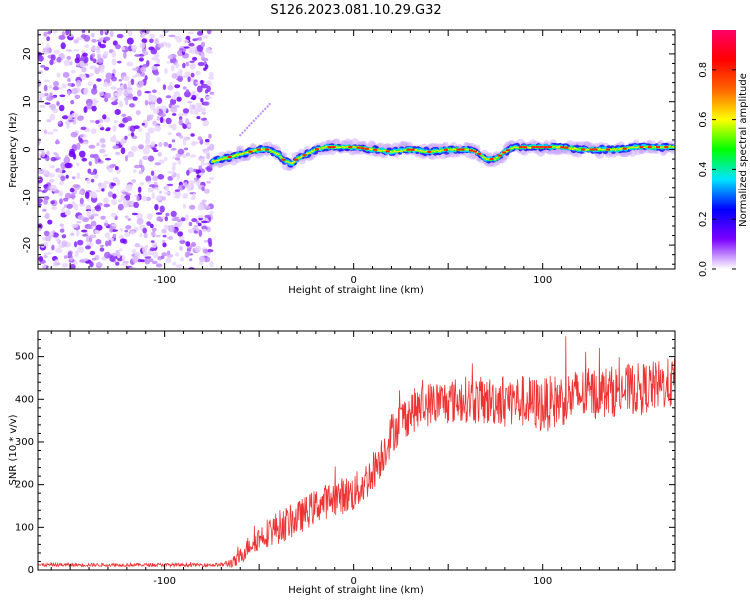  Describe the element at coordinates (703, 219) in the screenshot. I see `colorbar-tick-label: 0.2` at that location.